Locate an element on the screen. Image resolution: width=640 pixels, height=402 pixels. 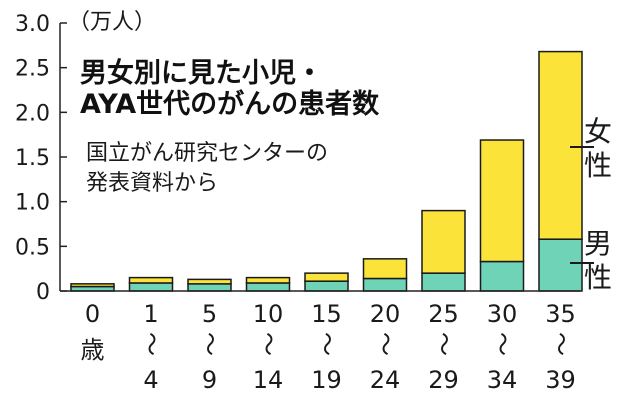
legend-male-line-2: 性 is located at coordinates (598, 277).